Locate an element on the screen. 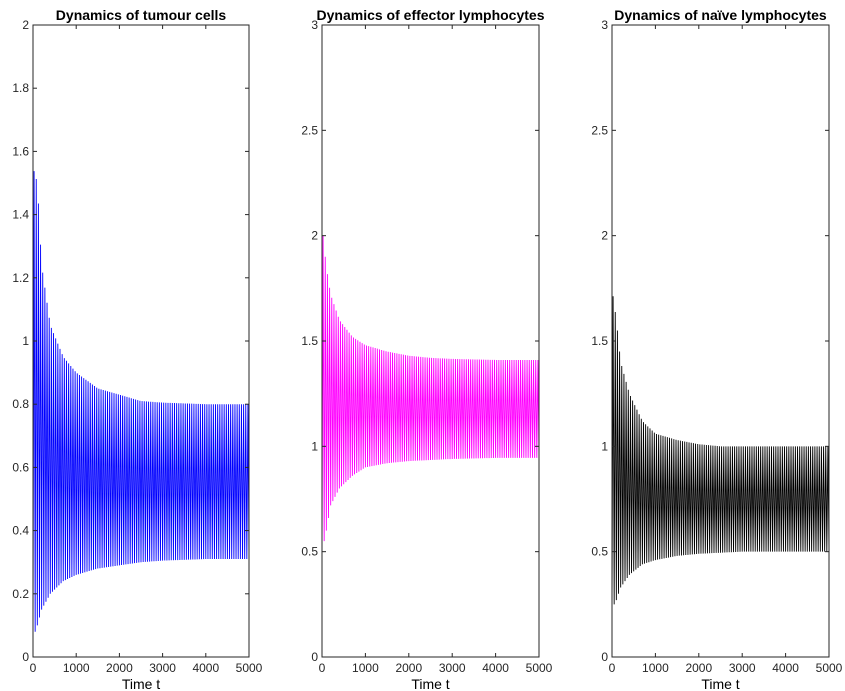 This screenshot has width=845, height=691. y-tick-label: 1.4 is located at coordinates (20, 215).